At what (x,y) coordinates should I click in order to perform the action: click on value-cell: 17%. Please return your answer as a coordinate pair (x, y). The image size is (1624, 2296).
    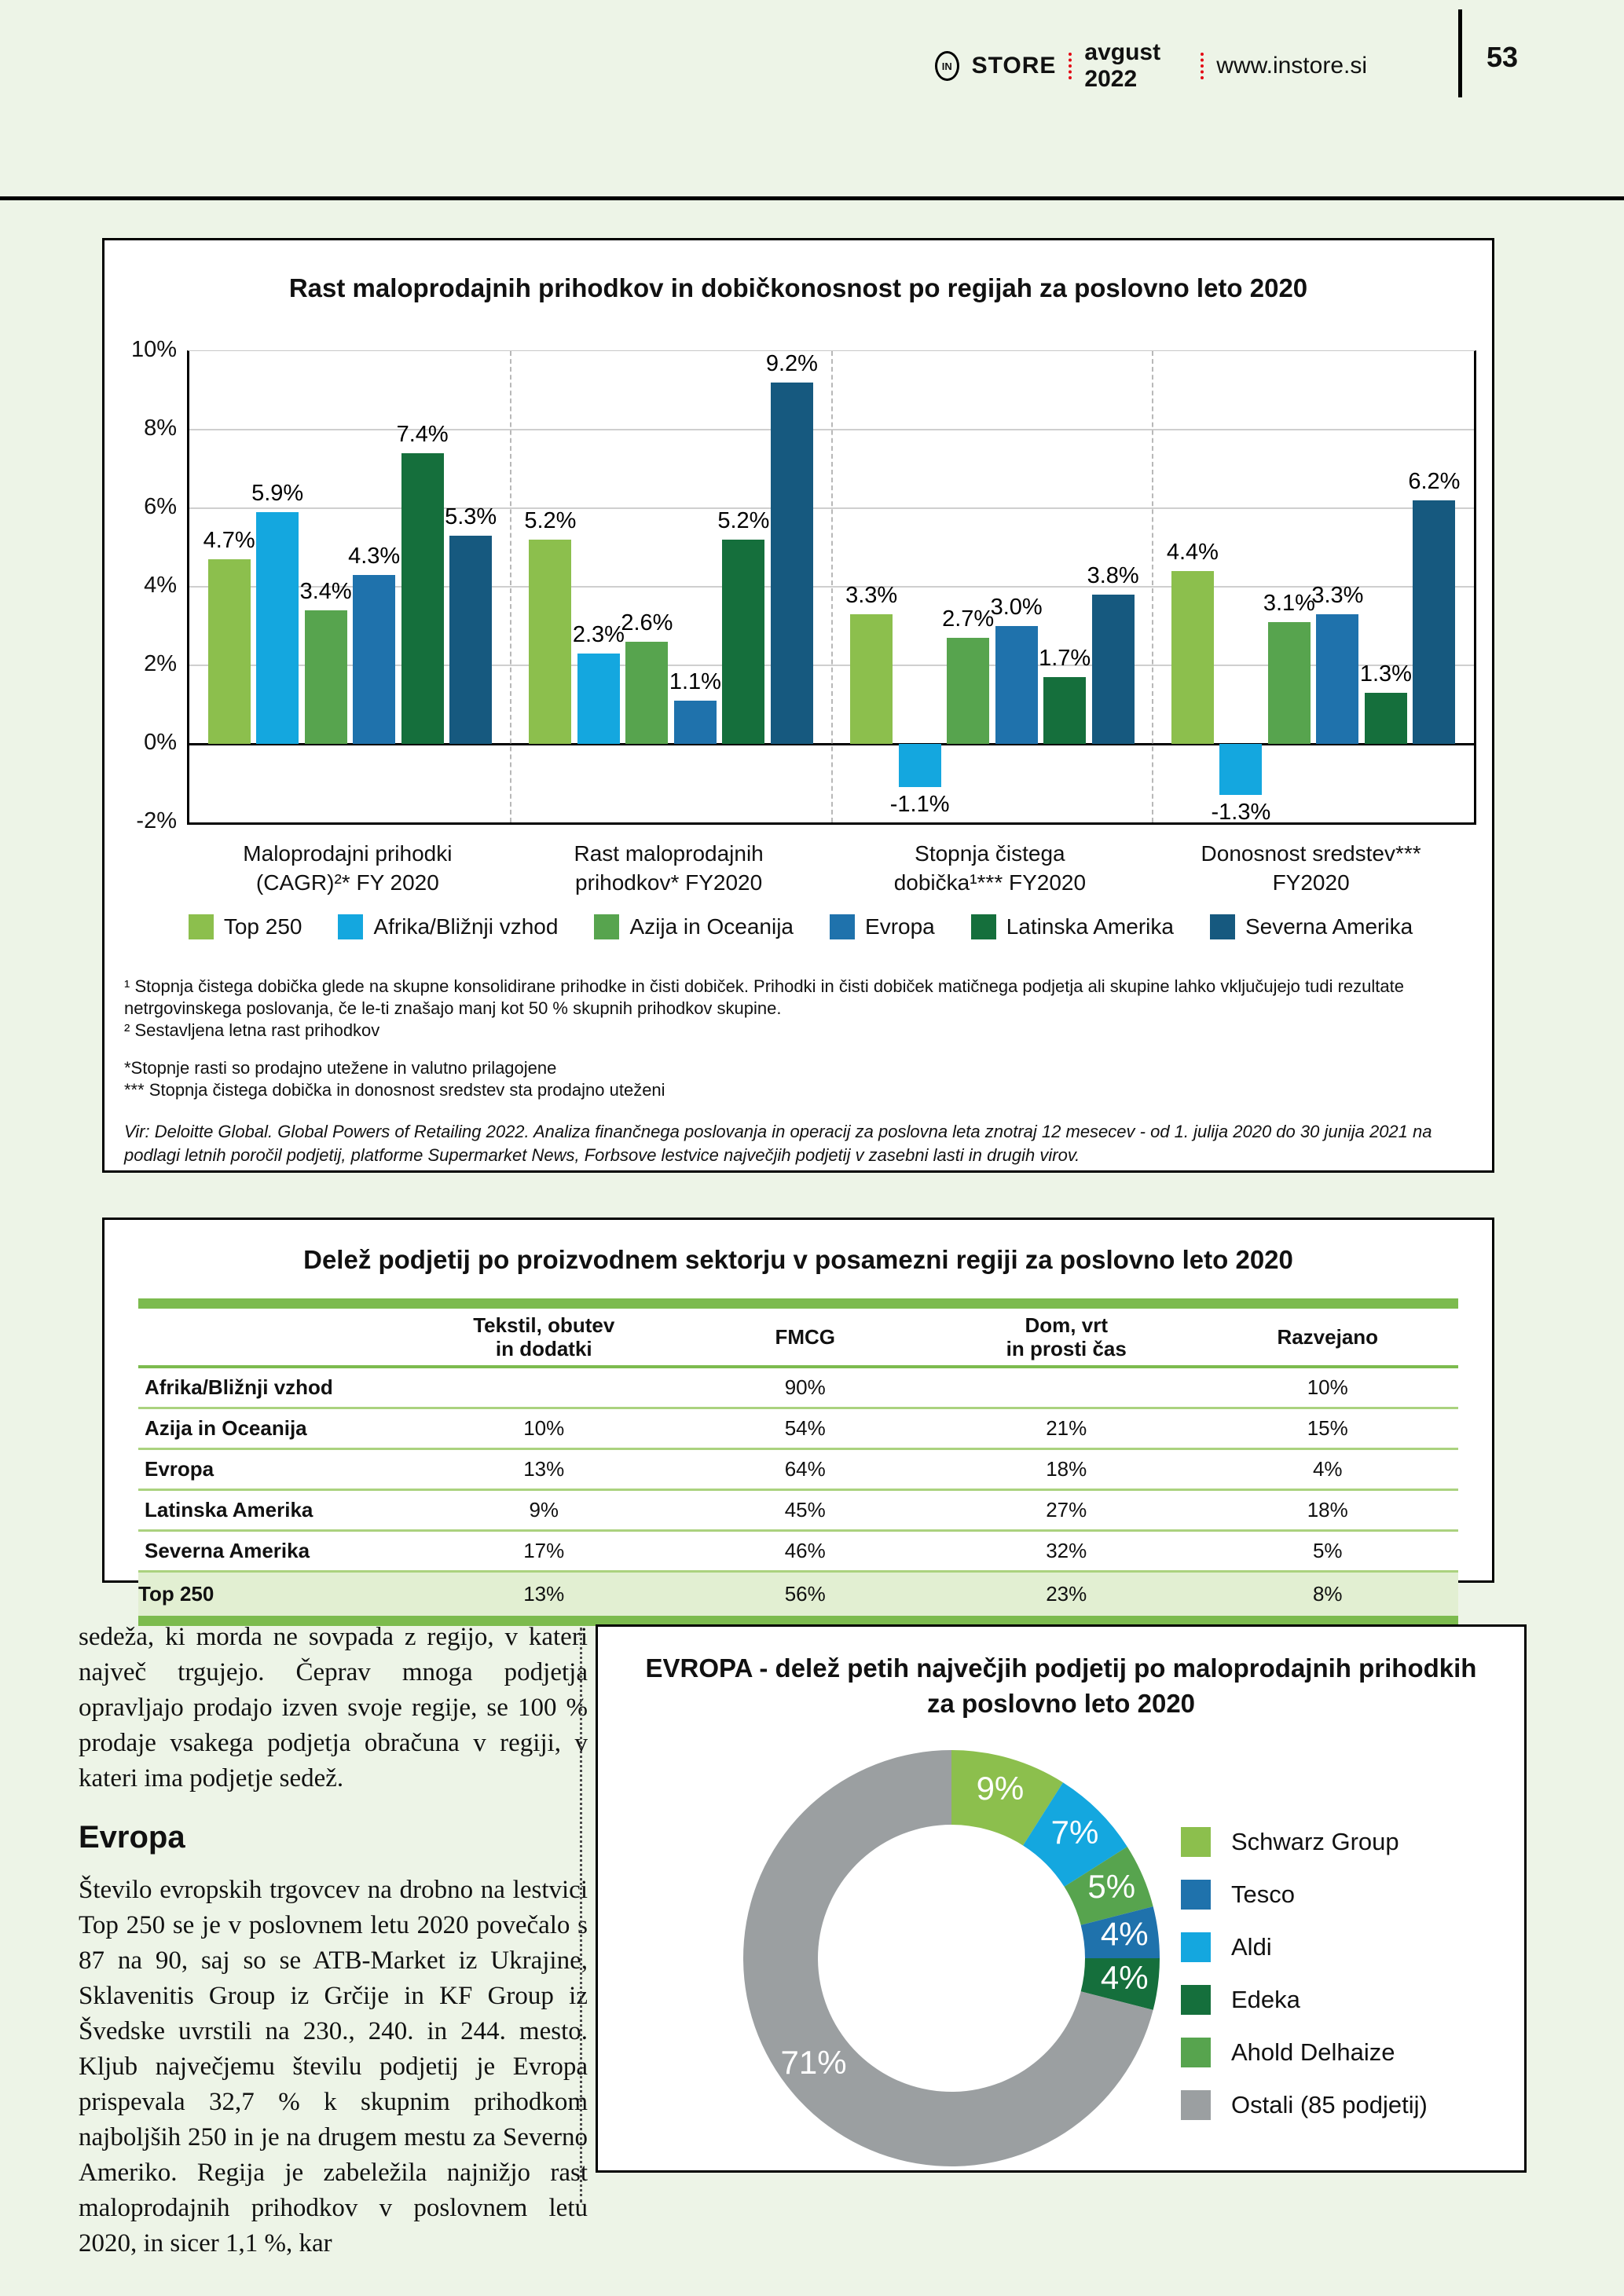
    Looking at the image, I should click on (544, 1550).